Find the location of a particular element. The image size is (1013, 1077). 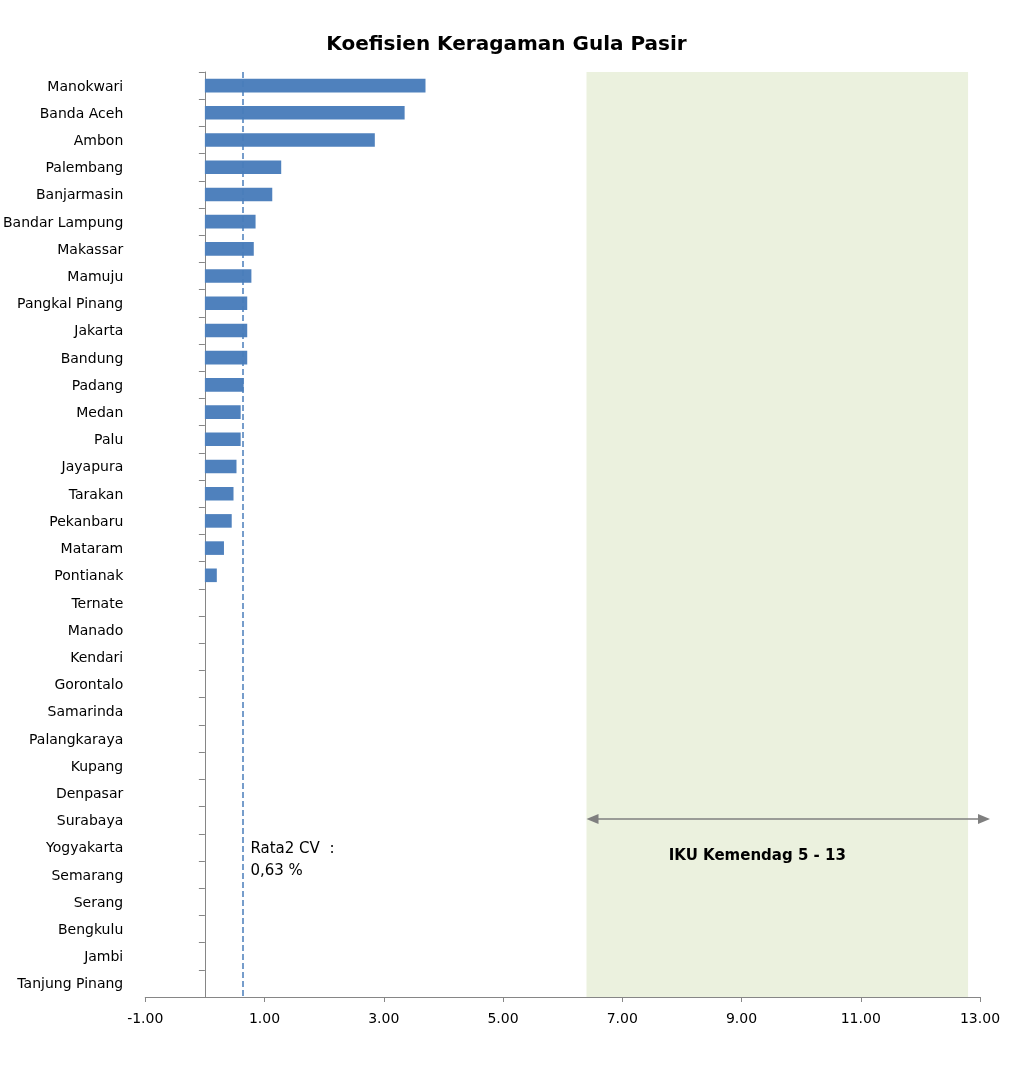

y-tick-label: Ternate is located at coordinates (97, 602).